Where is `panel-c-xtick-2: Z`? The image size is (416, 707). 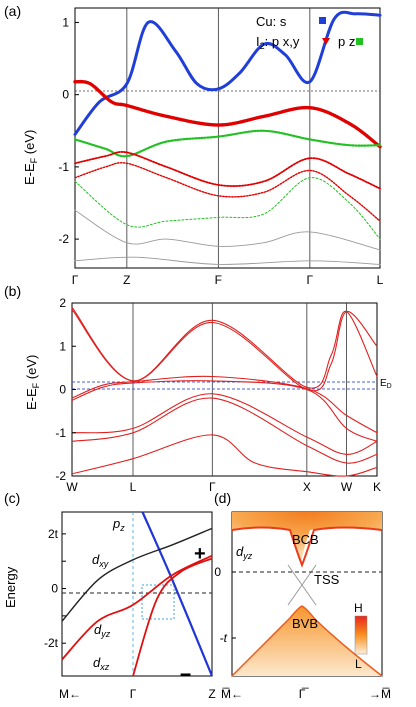 panel-c-xtick-2: Z is located at coordinates (211, 694).